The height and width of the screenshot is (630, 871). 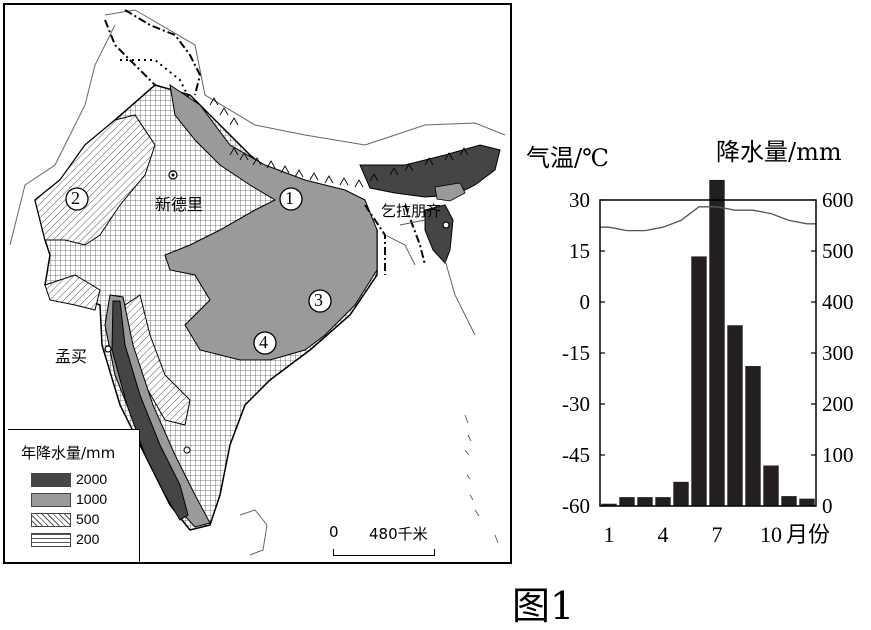 I want to click on left-tick-label: -45, so click(x=576, y=455).